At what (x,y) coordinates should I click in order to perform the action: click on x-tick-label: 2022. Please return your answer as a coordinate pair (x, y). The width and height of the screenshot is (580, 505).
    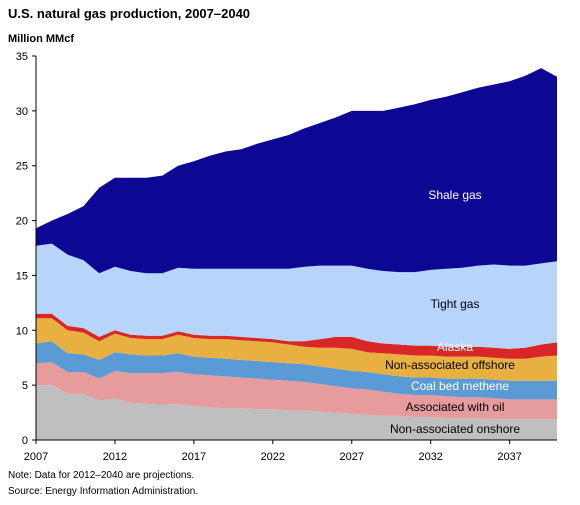
    Looking at the image, I should click on (273, 457).